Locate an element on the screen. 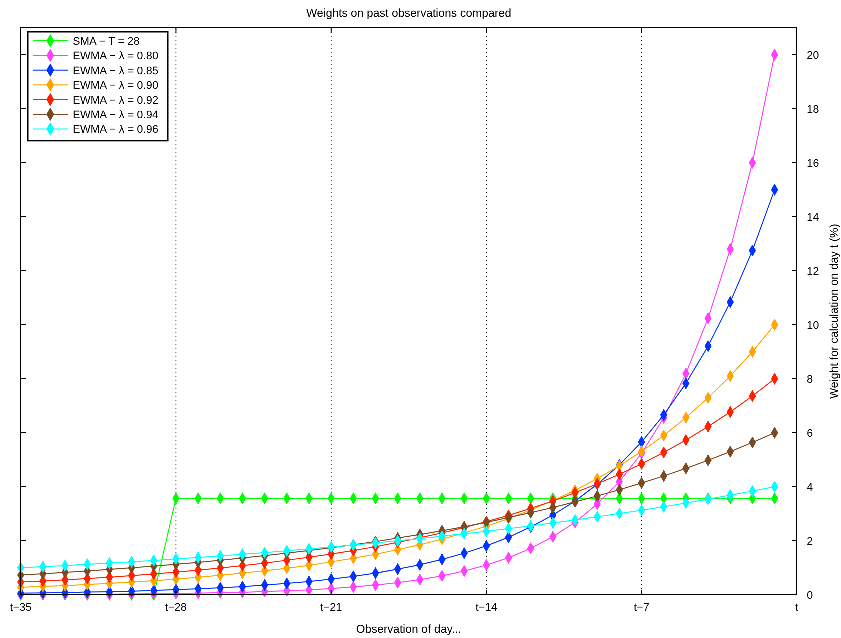  x-tick-label: t−7 is located at coordinates (642, 608).